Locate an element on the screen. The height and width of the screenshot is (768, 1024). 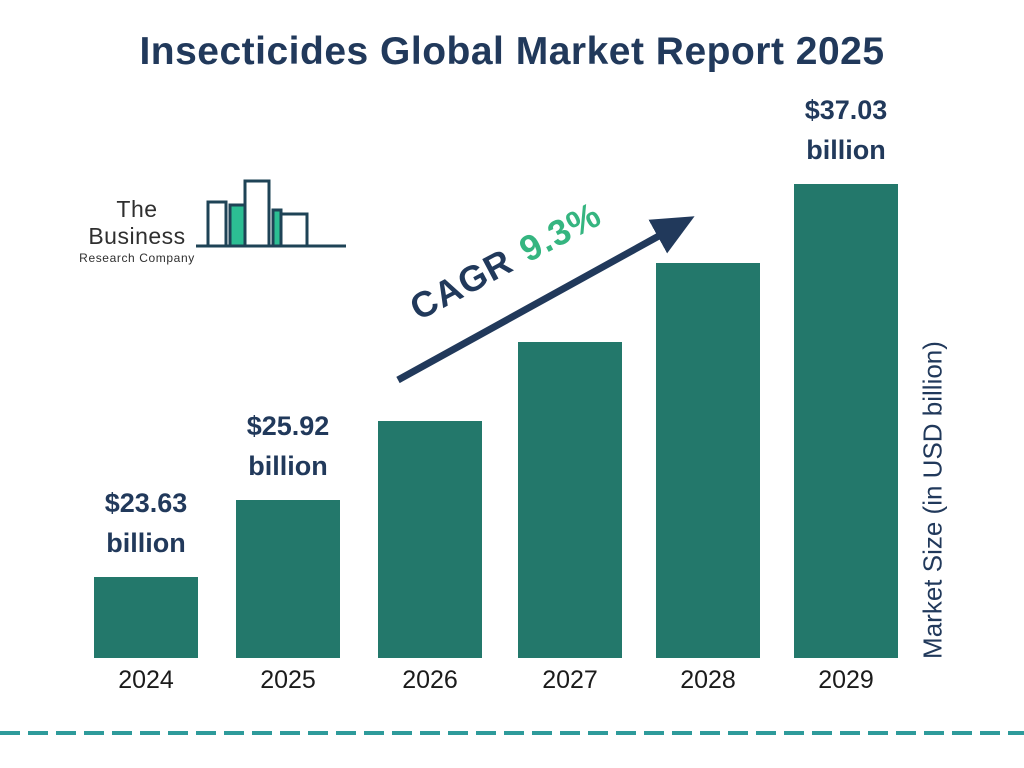
bottom-dashed-divider is located at coordinates (512, 733).